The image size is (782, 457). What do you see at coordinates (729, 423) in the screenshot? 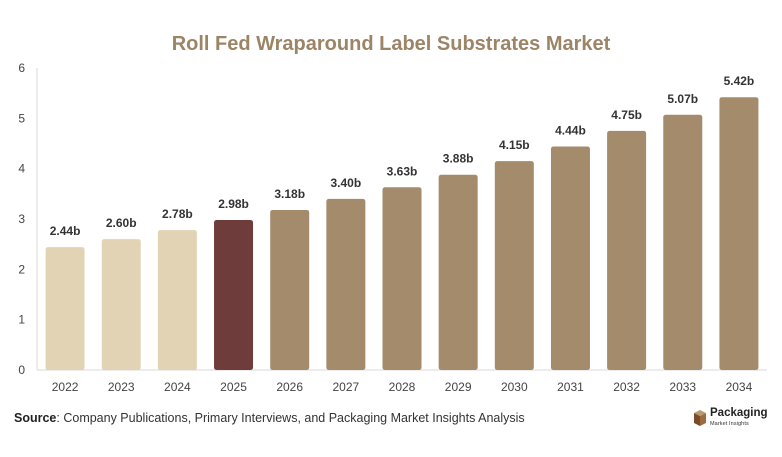
I see `brand-subtitle: Market Insights` at bounding box center [729, 423].